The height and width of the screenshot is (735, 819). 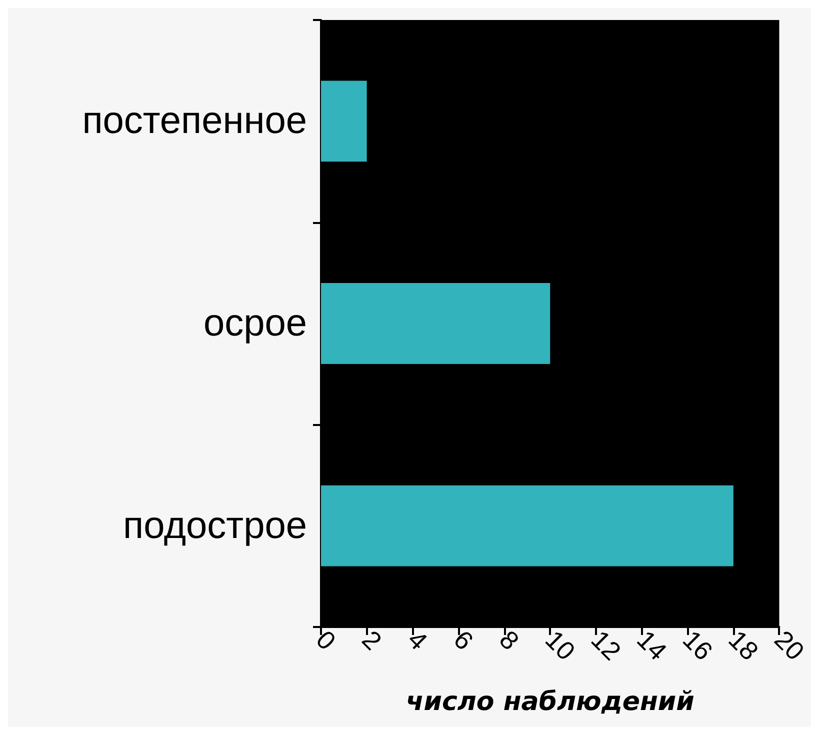 What do you see at coordinates (561, 645) in the screenshot?
I see `x-tick-label: 10` at bounding box center [561, 645].